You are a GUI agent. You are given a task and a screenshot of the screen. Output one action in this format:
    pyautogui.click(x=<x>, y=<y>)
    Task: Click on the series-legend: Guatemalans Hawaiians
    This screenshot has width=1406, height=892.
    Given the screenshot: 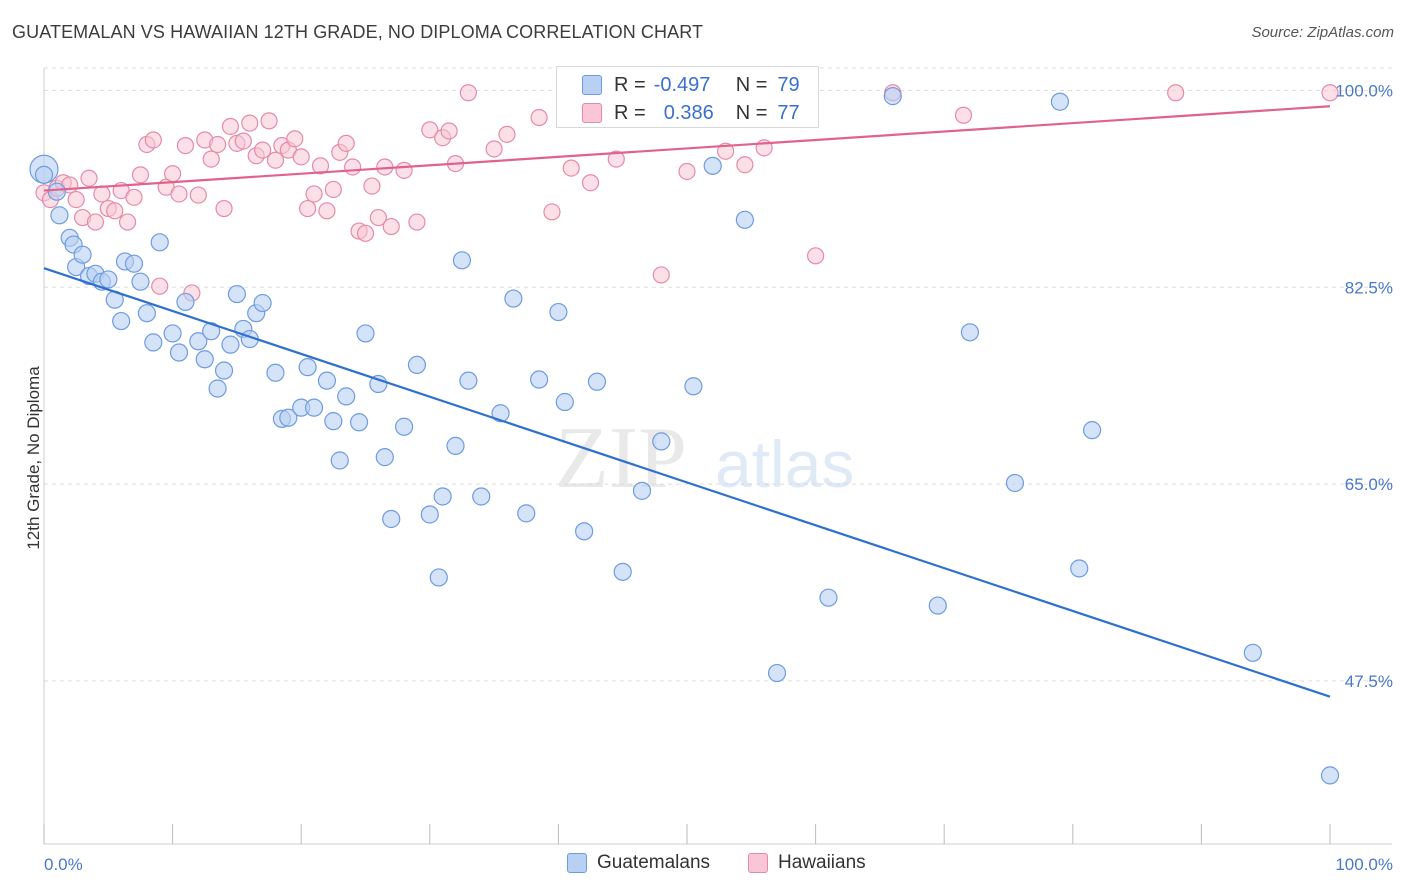 What is the action you would take?
    pyautogui.click(x=703, y=865)
    